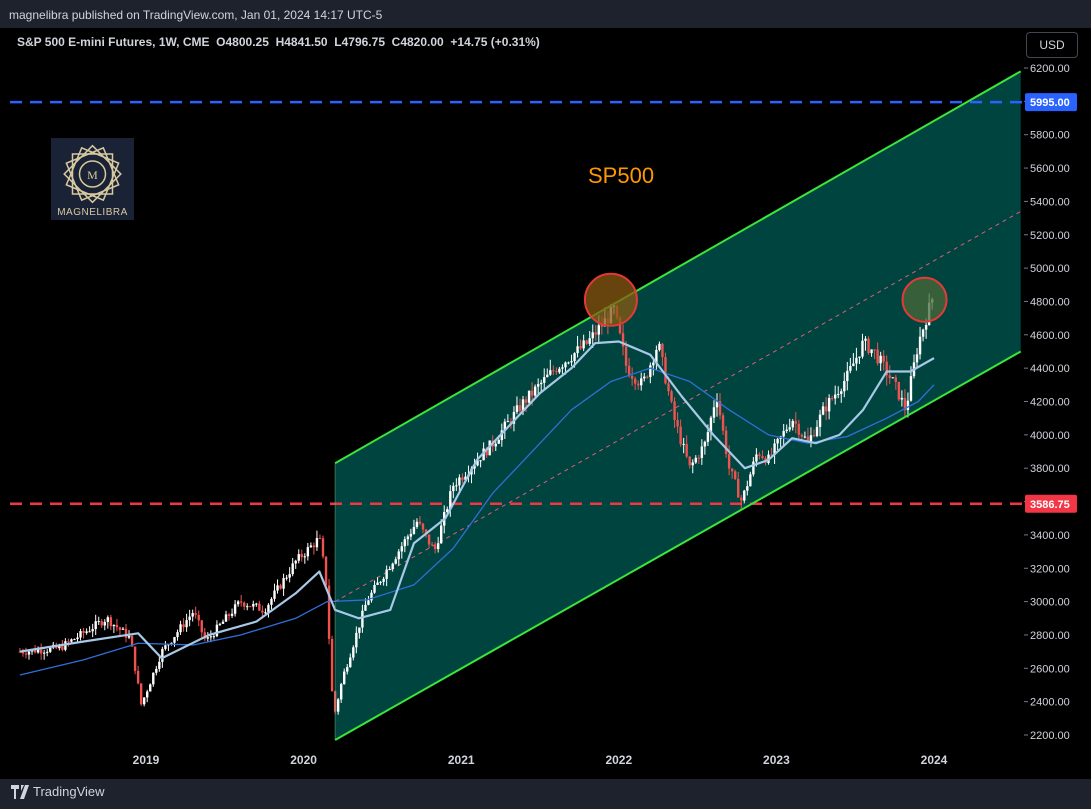 This screenshot has width=1091, height=809. I want to click on y-tick-label: 2400.00, so click(1050, 703).